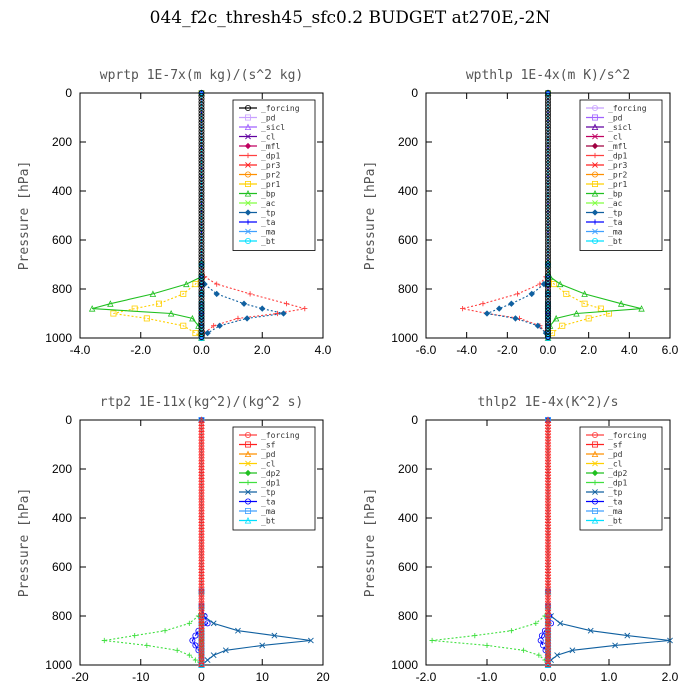 This screenshot has height=700, width=700. I want to click on legend-entry: _dp2, so click(617, 473).